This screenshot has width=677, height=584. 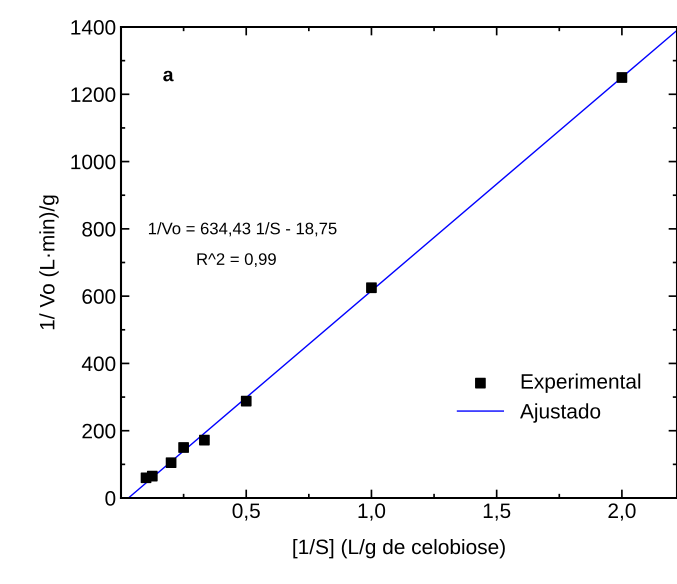 What do you see at coordinates (168, 76) in the screenshot?
I see `annotation: a` at bounding box center [168, 76].